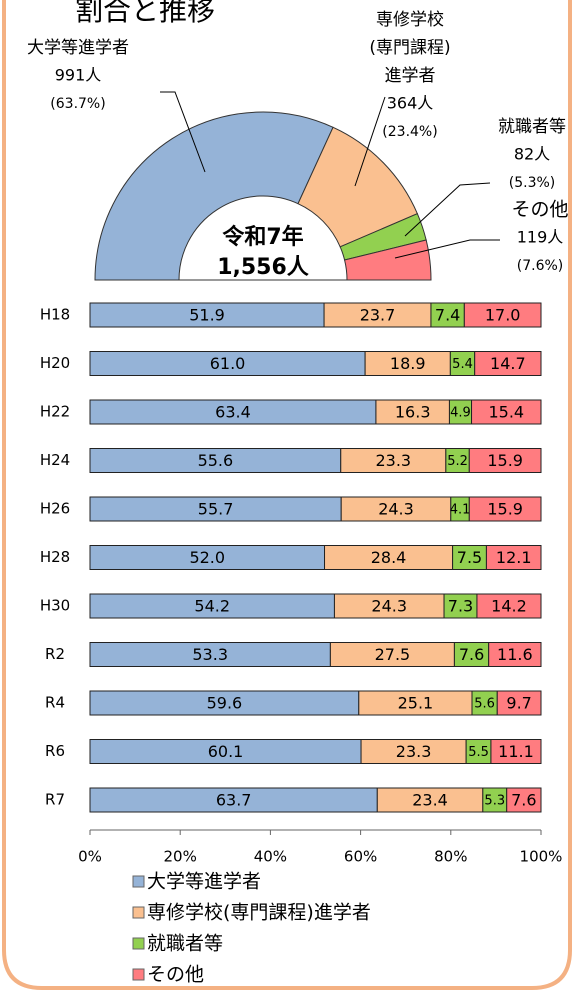 This screenshot has height=992, width=588. I want to click on legend-label: その他, so click(175, 975).